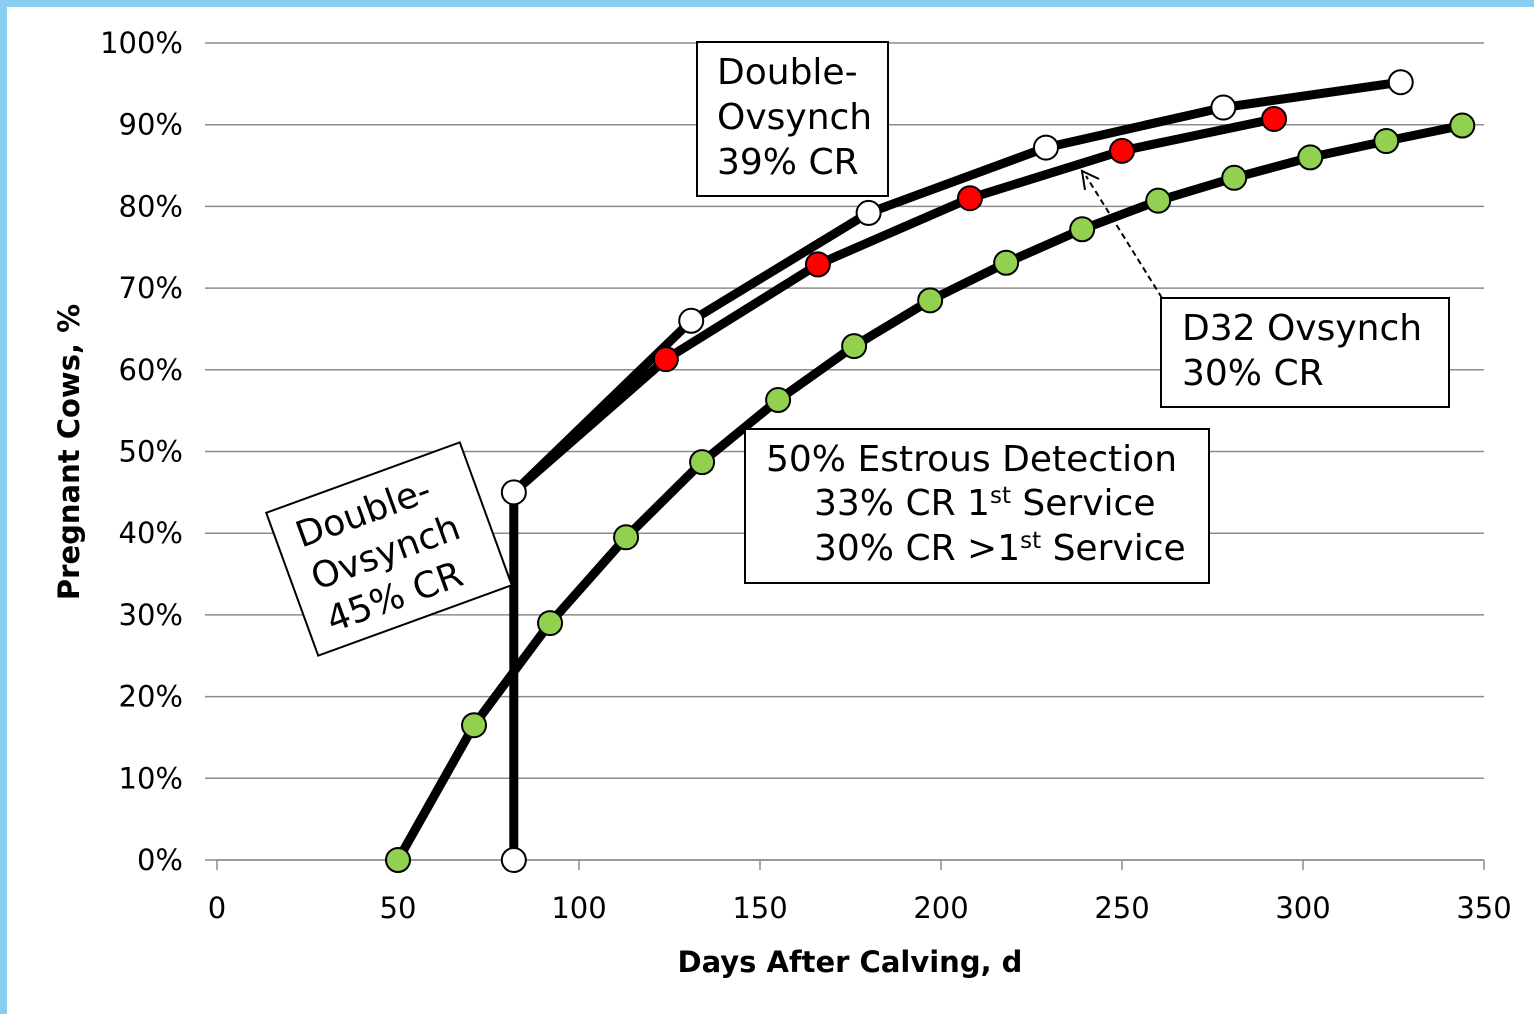 The image size is (1534, 1014). I want to click on y-tick-label: 70%, so click(151, 288).